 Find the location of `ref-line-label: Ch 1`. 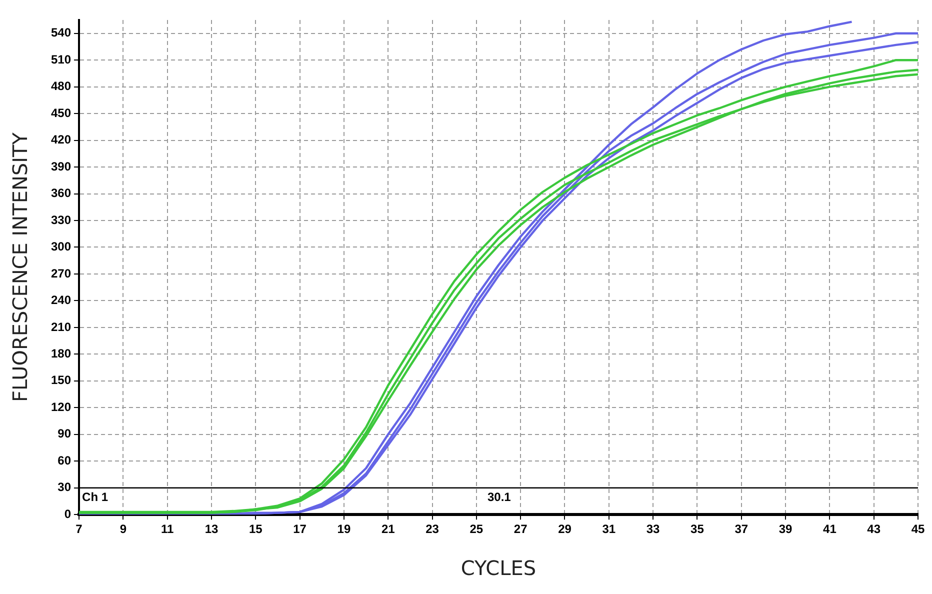

ref-line-label: Ch 1 is located at coordinates (95, 497).